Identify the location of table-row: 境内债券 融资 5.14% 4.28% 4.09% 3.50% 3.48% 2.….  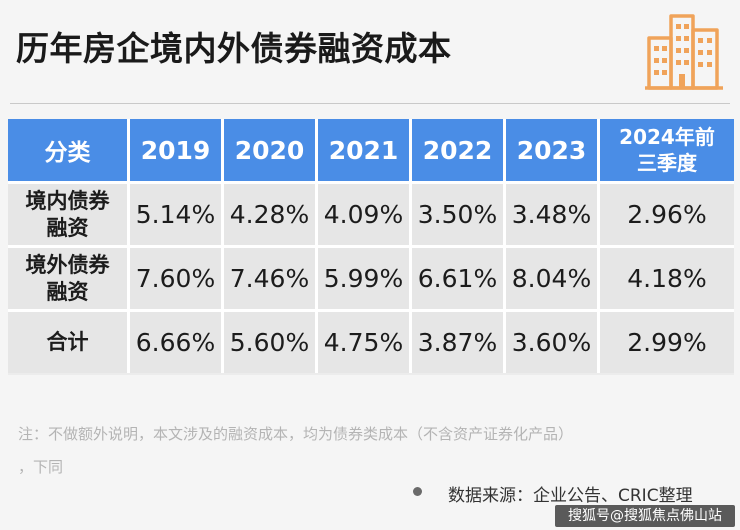
(371, 216).